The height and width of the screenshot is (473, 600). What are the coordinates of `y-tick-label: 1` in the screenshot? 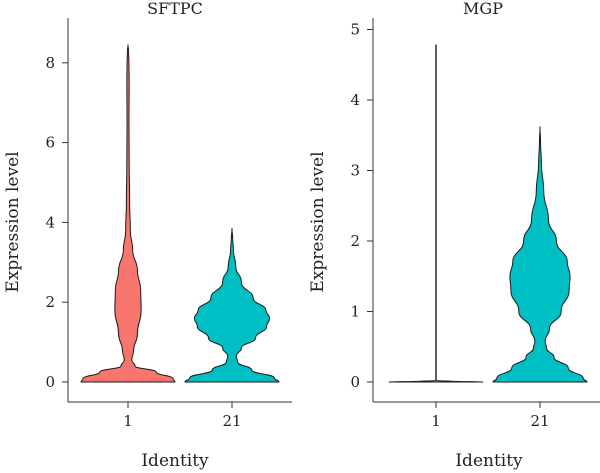 It's located at (355, 312).